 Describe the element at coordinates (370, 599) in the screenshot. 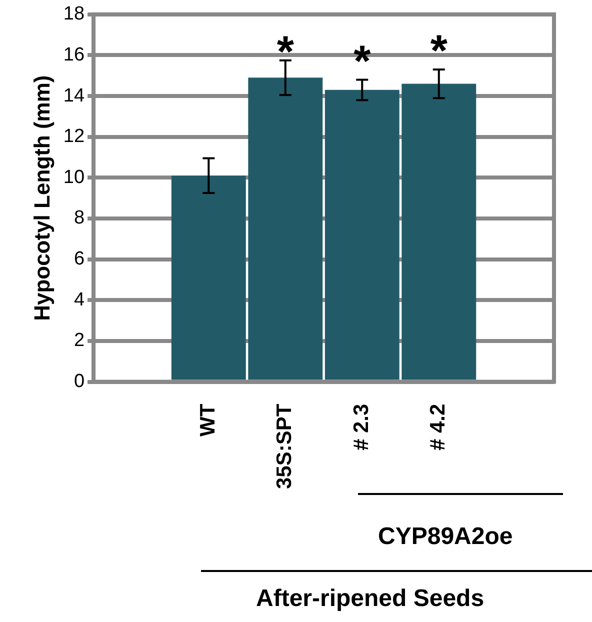

I see `text: After-ripened Seeds` at that location.